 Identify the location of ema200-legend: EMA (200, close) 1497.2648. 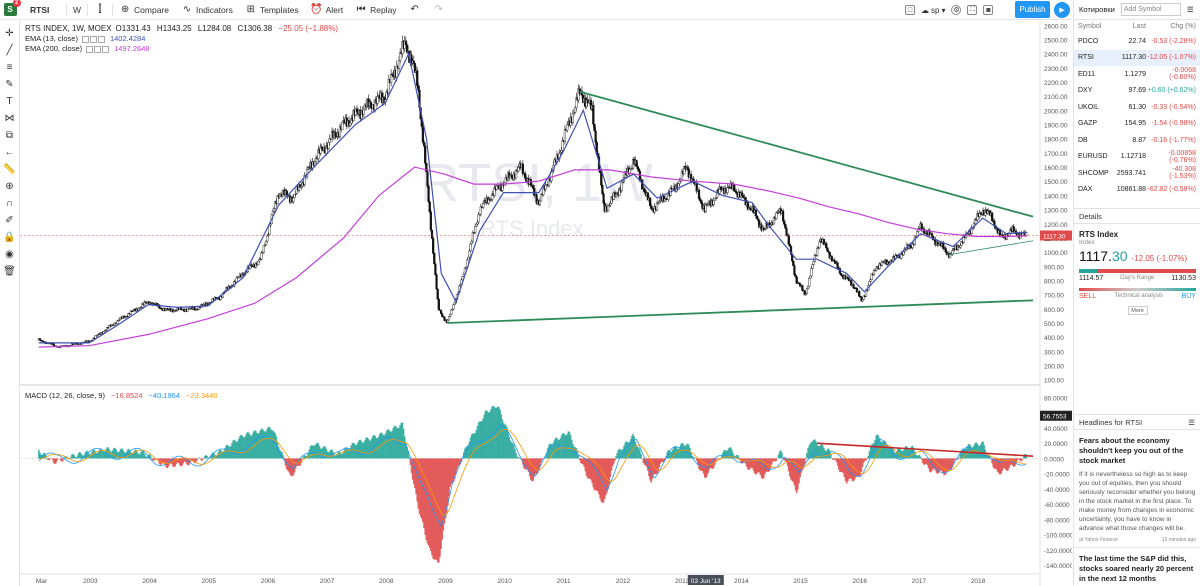
(183, 49).